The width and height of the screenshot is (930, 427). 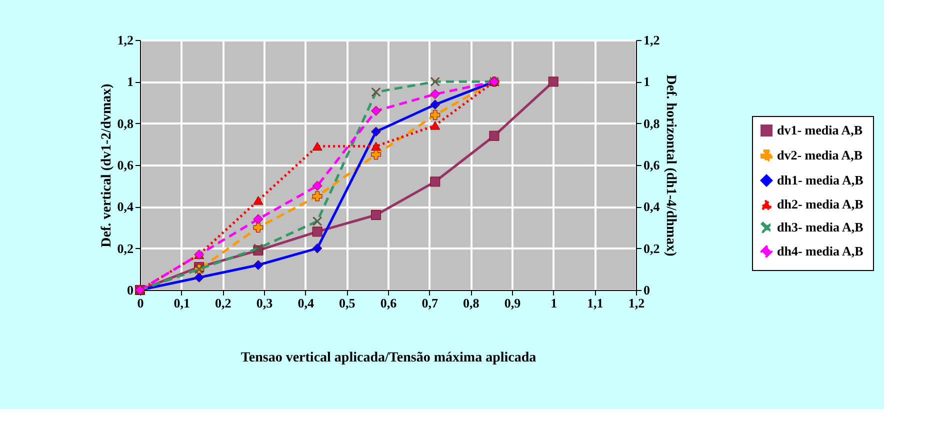 What do you see at coordinates (125, 248) in the screenshot?
I see `y-tick-label: 0,2` at bounding box center [125, 248].